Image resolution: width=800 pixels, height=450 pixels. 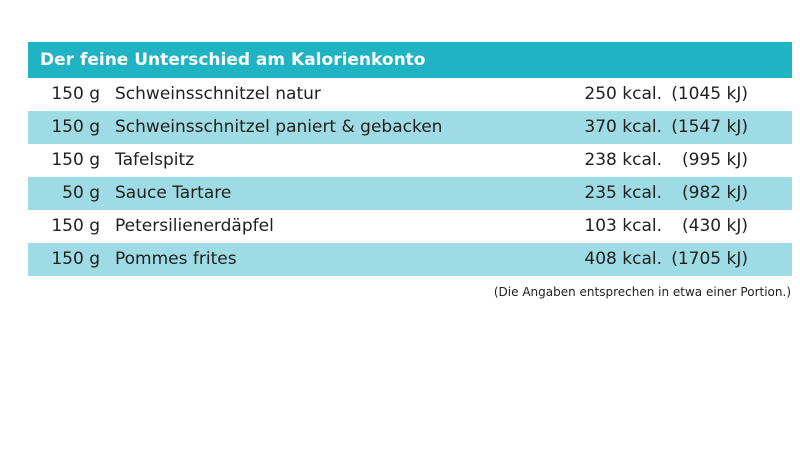 I want to click on row-kcal: 370 kcal., so click(x=623, y=127).